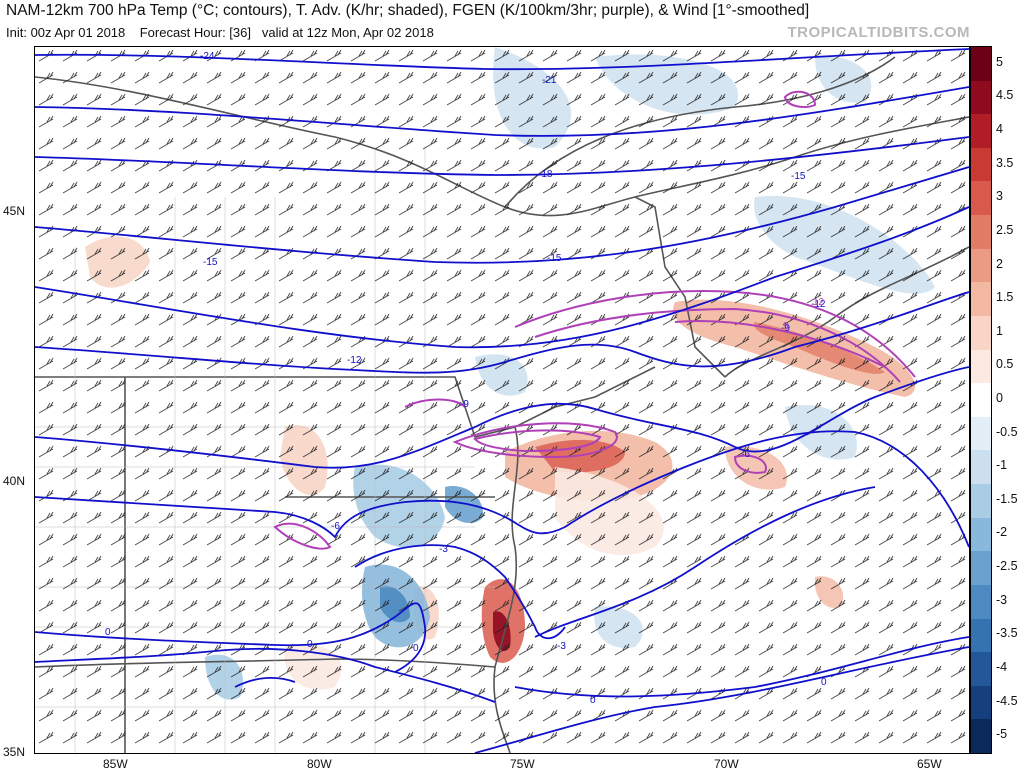 This screenshot has width=1024, height=772. Describe the element at coordinates (1005, 364) in the screenshot. I see `colorbar-tick-label: 0.5` at that location.